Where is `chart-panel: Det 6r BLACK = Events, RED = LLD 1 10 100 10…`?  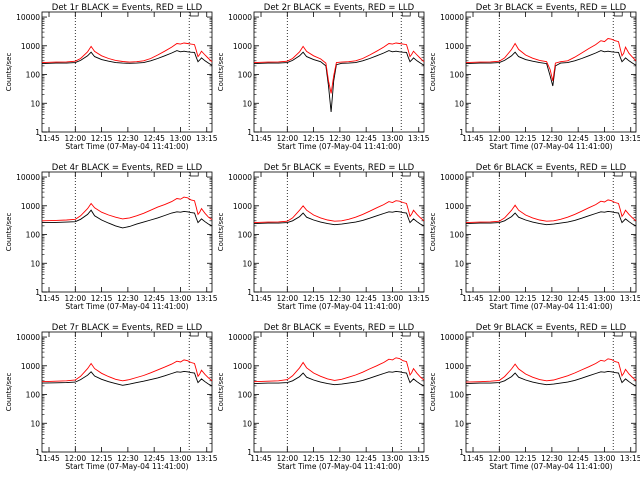 chart-panel: Det 6r BLACK = Events, RED = LLD 1 10 100 10… is located at coordinates (534, 237).